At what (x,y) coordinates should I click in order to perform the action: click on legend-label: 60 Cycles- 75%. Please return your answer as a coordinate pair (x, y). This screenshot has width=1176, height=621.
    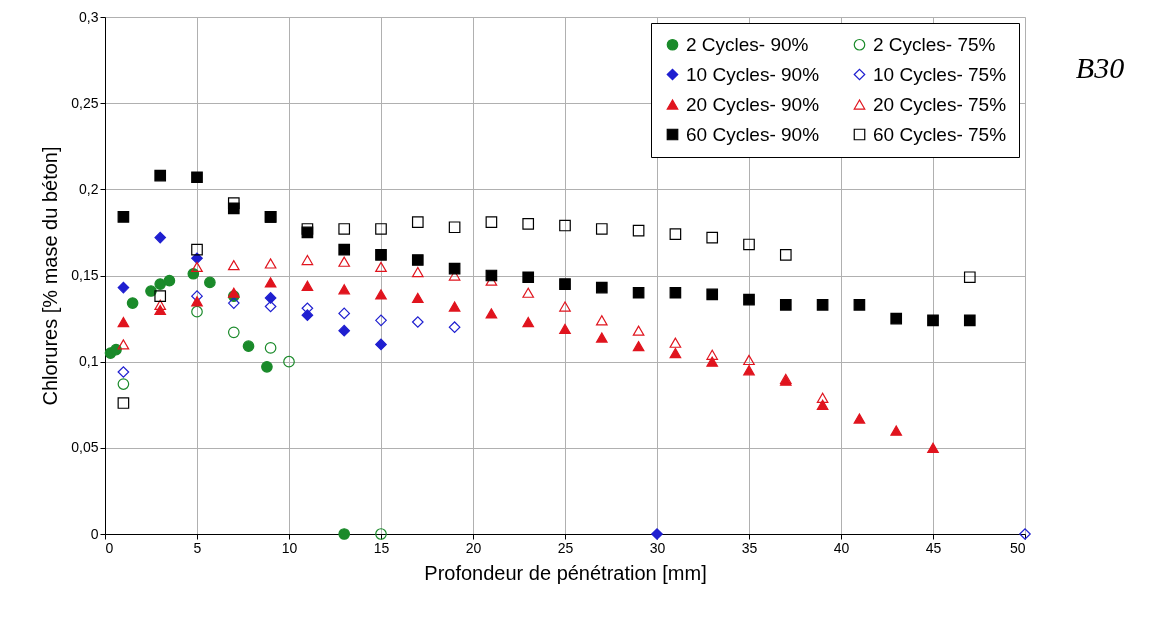
    Looking at the image, I should click on (940, 134).